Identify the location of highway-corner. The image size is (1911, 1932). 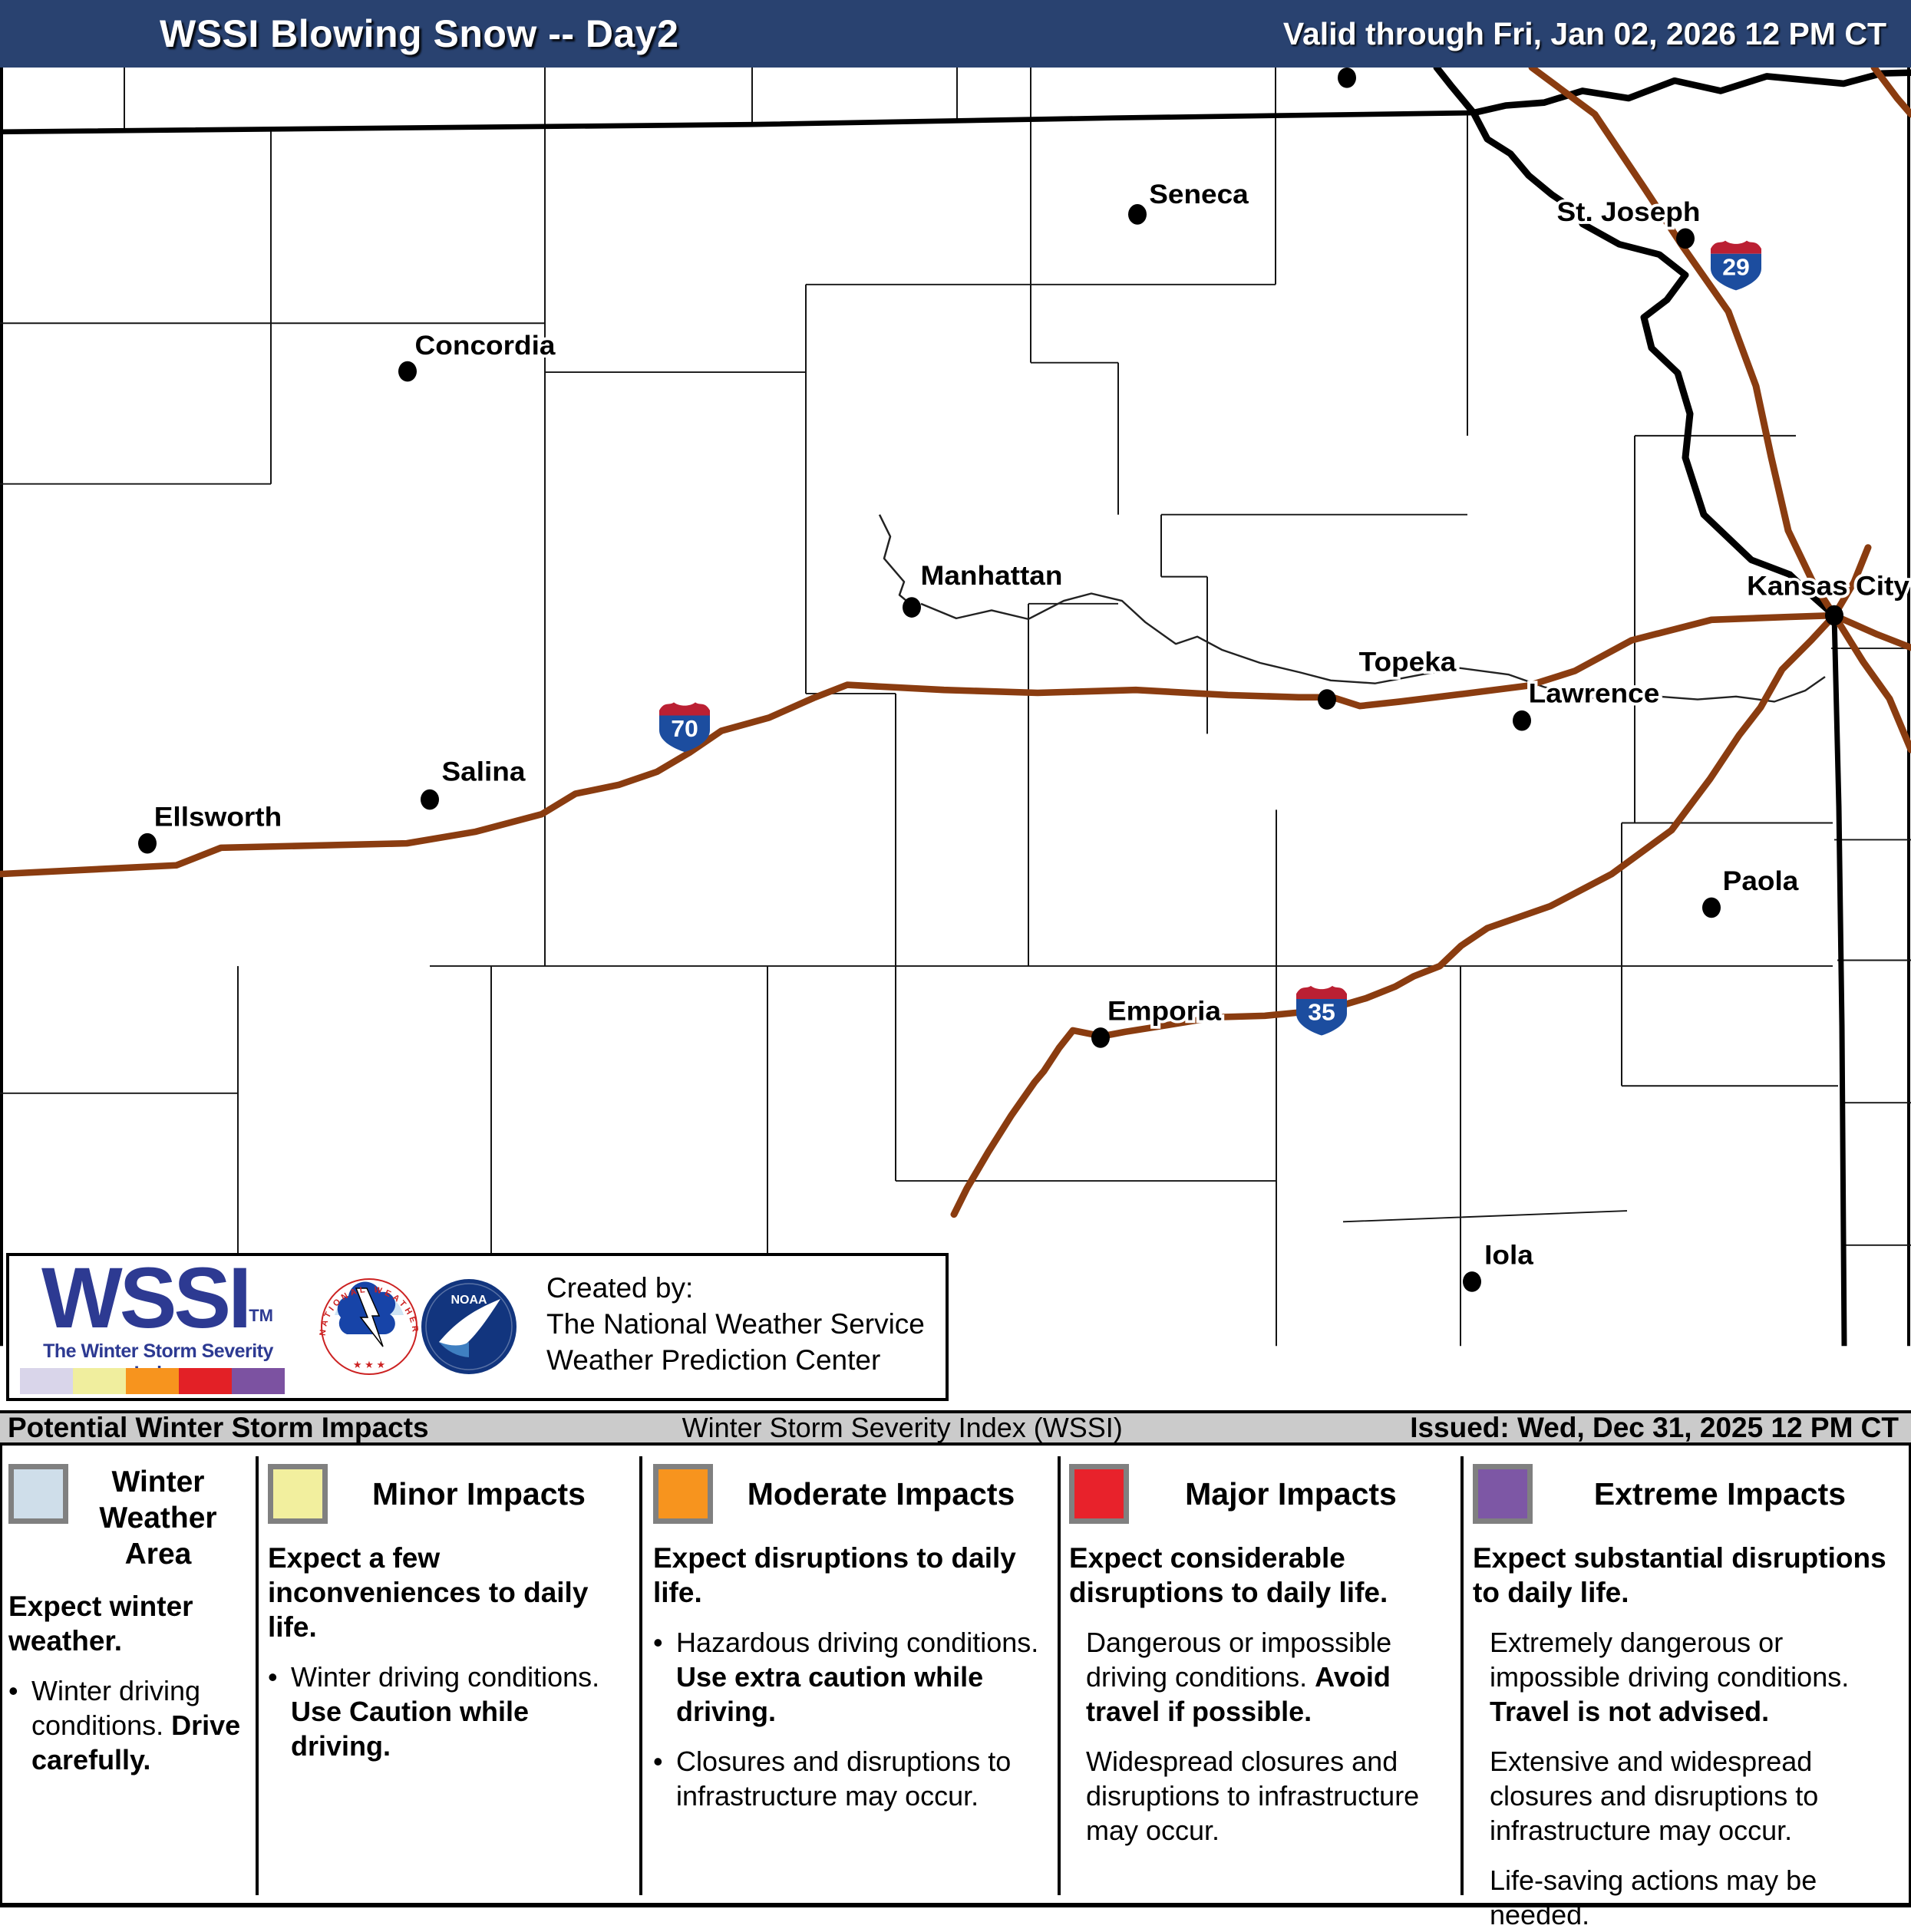
(1891, 93).